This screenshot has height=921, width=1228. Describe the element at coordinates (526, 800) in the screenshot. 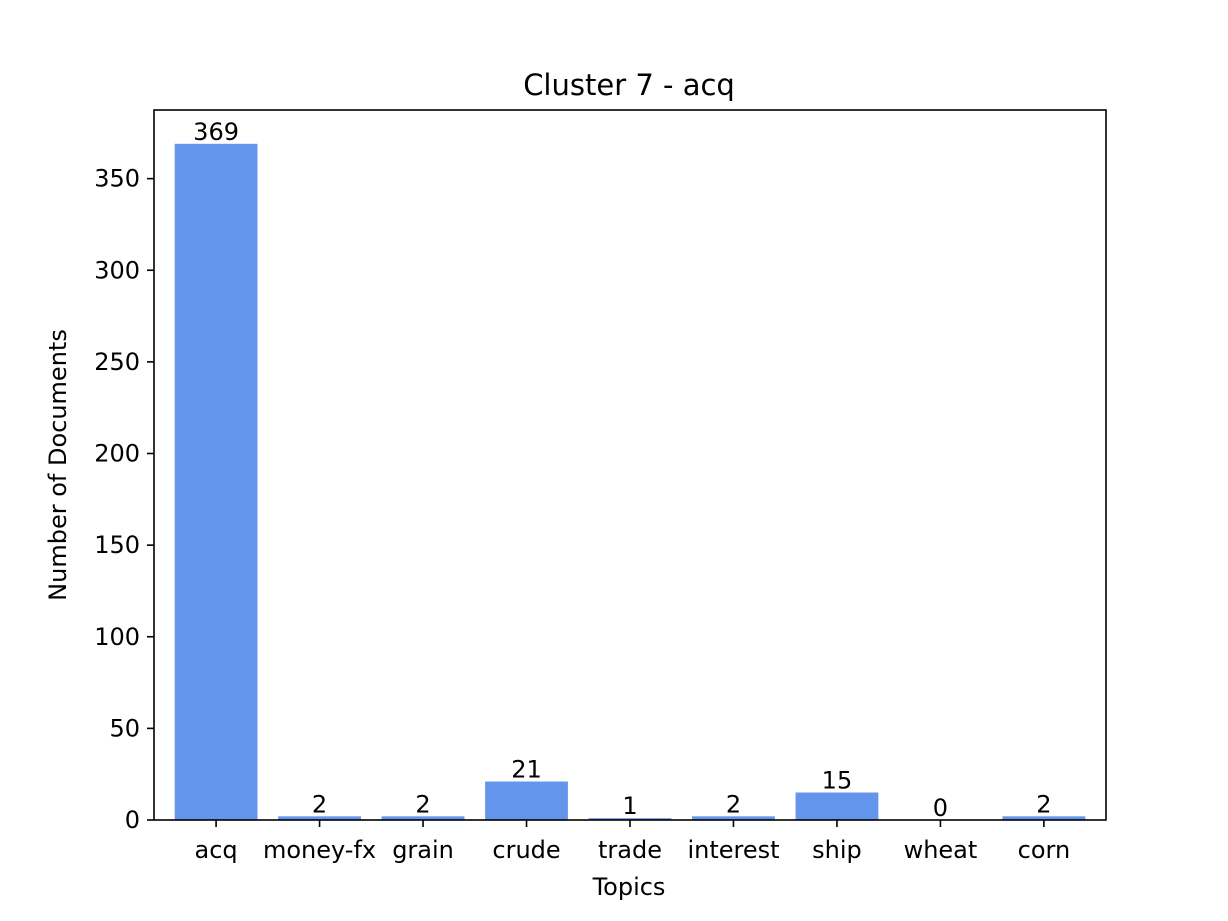

I see `bar-crude` at that location.